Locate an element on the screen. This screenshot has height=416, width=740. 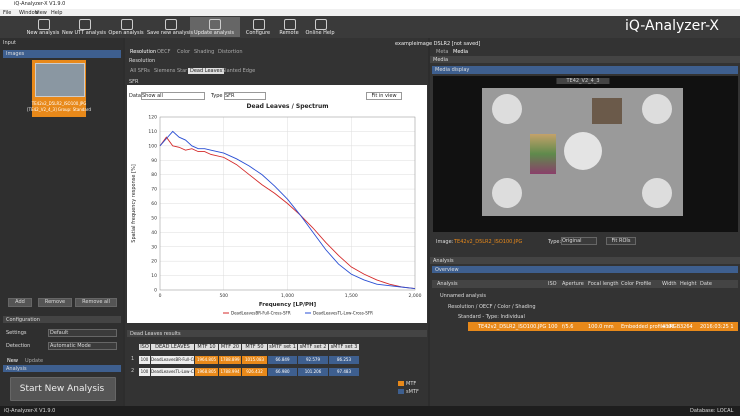
cell: 86.253 is located at coordinates (344, 360).